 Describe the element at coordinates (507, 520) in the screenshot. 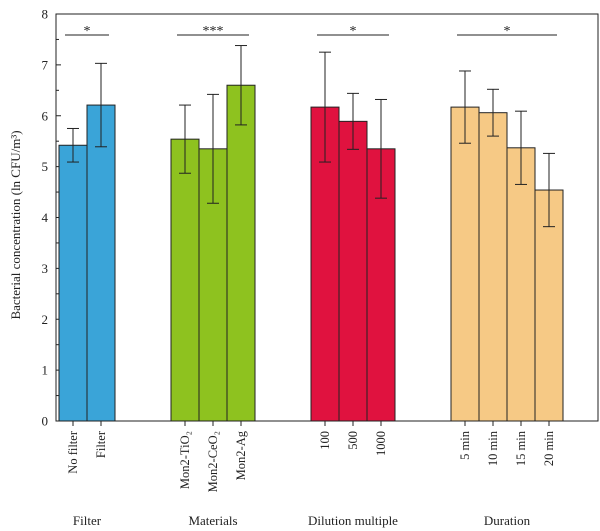

I see `group-label: Duration` at that location.